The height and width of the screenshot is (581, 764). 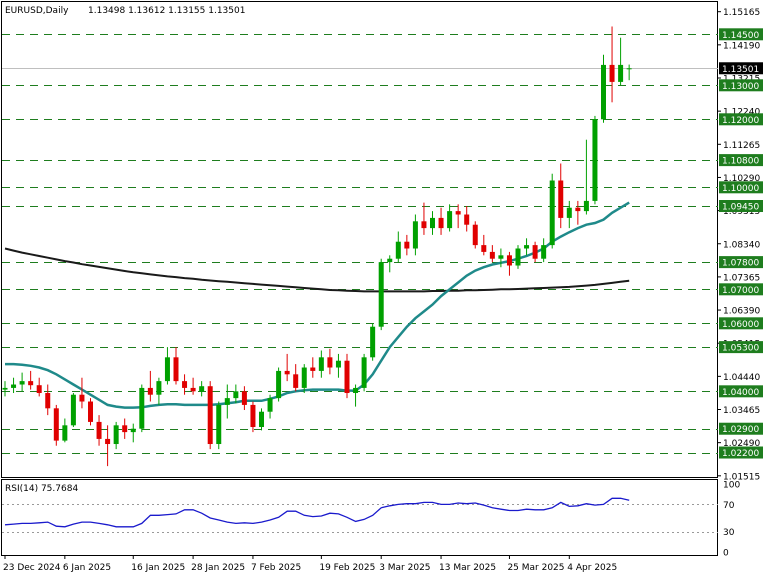 What do you see at coordinates (741, 444) in the screenshot?
I see `price-tick-label: 1.02490` at bounding box center [741, 444].